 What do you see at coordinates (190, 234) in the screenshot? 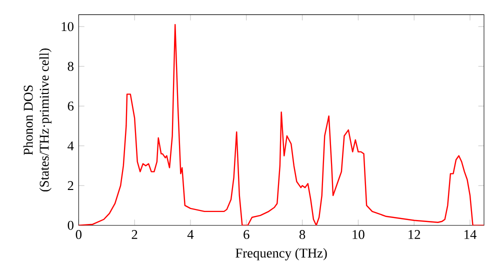
I see `x-tick-label: 4` at bounding box center [190, 234].